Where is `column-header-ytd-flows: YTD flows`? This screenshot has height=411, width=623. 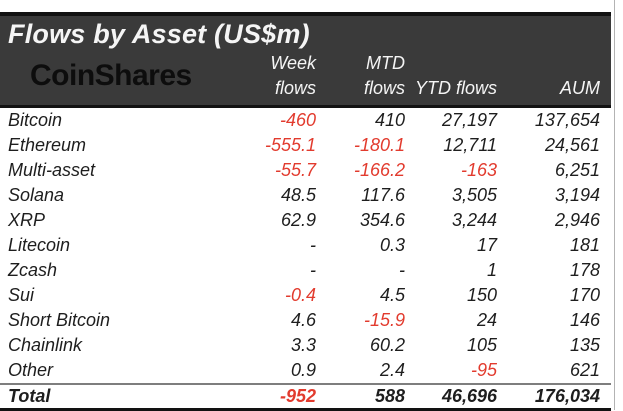 column-header-ytd-flows: YTD flows is located at coordinates (455, 88).